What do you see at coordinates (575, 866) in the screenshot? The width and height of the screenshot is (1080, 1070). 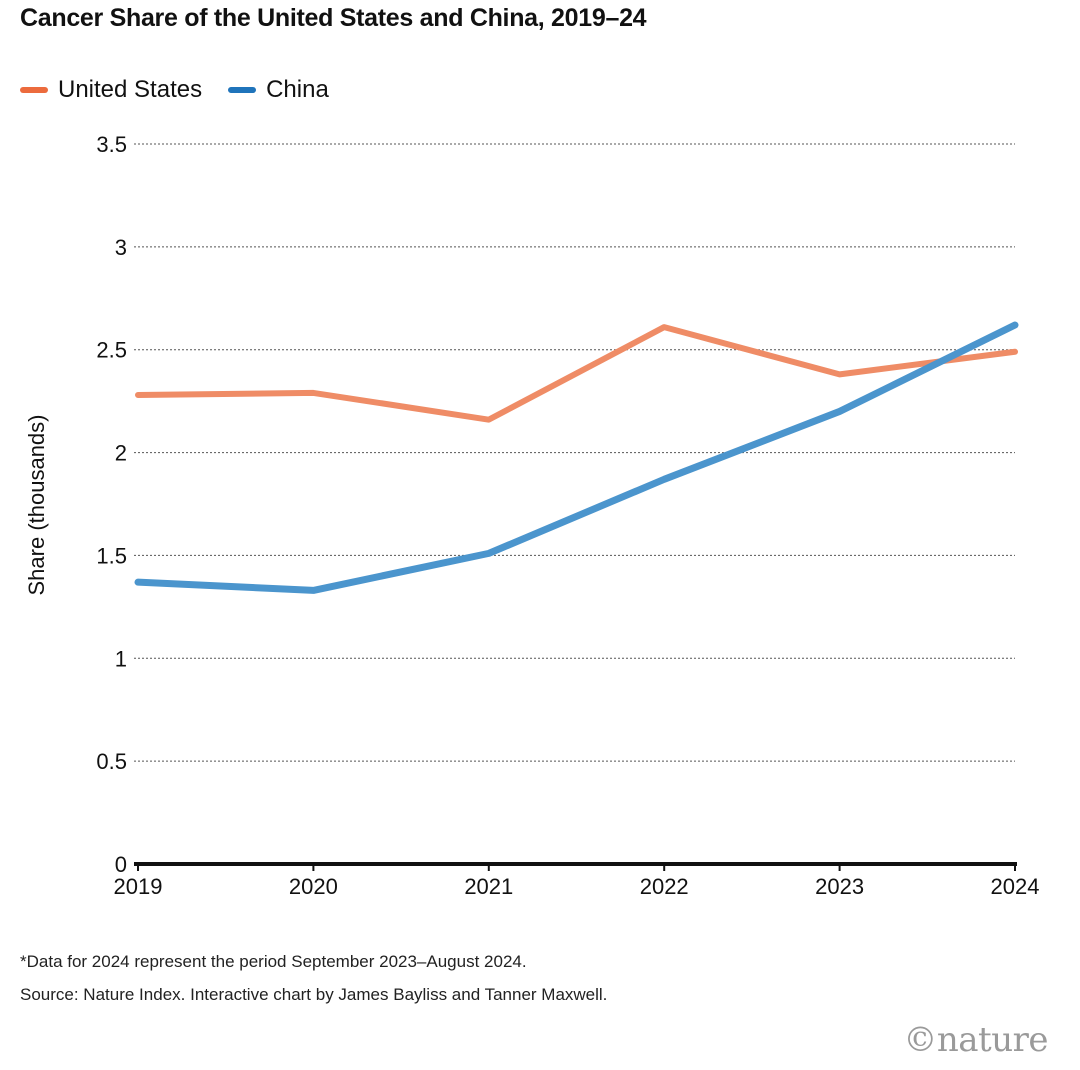 I see `x-axis` at bounding box center [575, 866].